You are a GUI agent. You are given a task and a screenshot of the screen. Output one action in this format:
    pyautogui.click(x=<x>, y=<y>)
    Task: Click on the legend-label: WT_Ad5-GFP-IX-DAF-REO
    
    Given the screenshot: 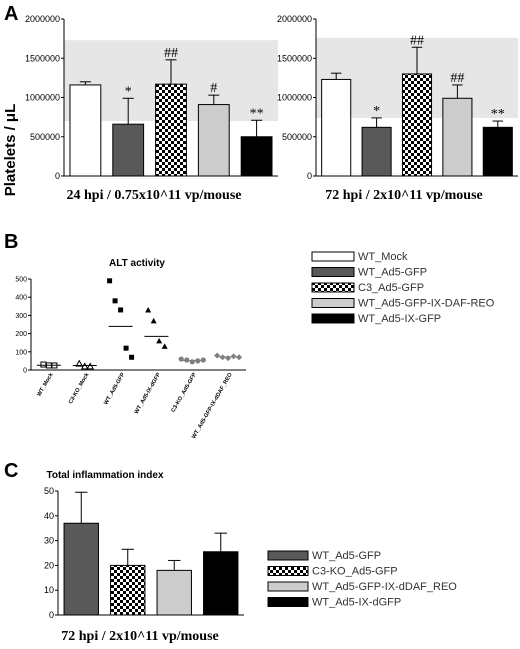 What is the action you would take?
    pyautogui.click(x=426, y=304)
    